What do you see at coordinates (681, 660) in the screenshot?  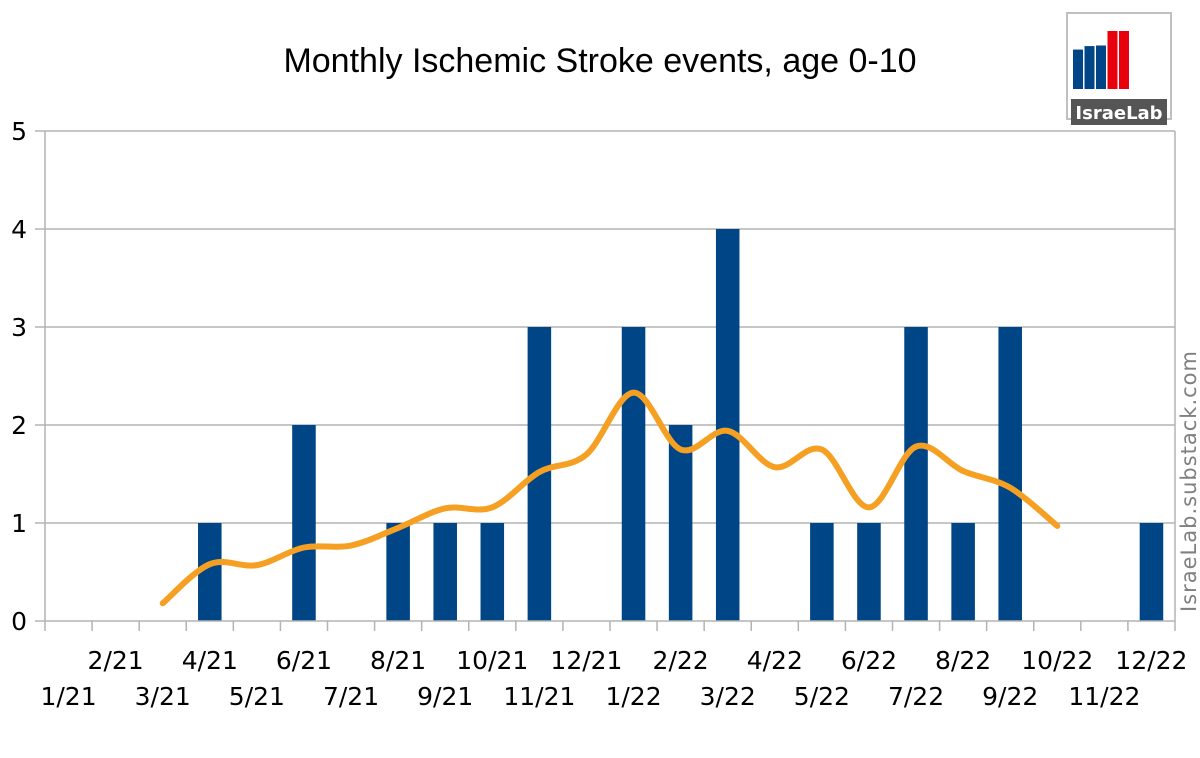 I see `x-tick-label-2/22: 2/22` at bounding box center [681, 660].